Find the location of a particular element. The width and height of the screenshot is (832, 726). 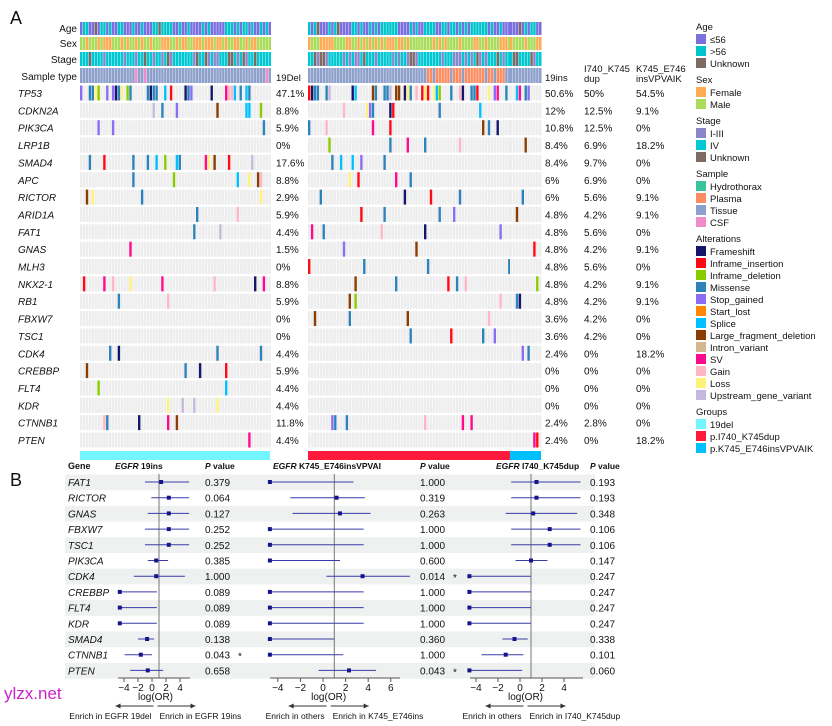

p-value: 0.360 is located at coordinates (432, 640).